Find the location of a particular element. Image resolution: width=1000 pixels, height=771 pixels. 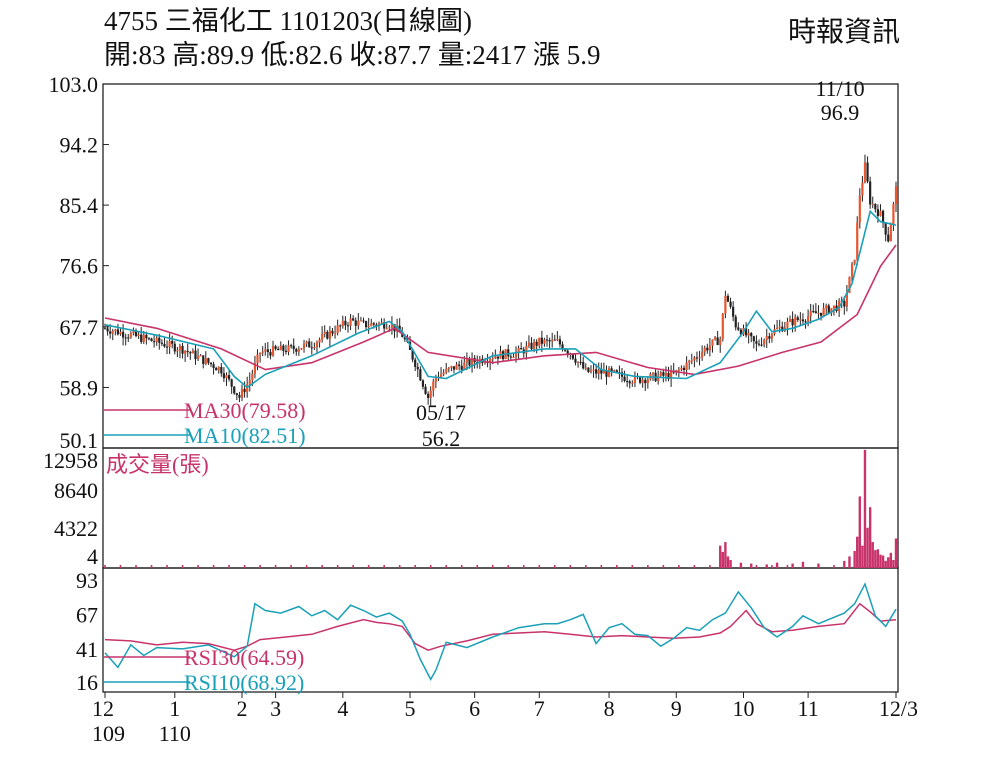

x-tick-label: 2 is located at coordinates (242, 708).